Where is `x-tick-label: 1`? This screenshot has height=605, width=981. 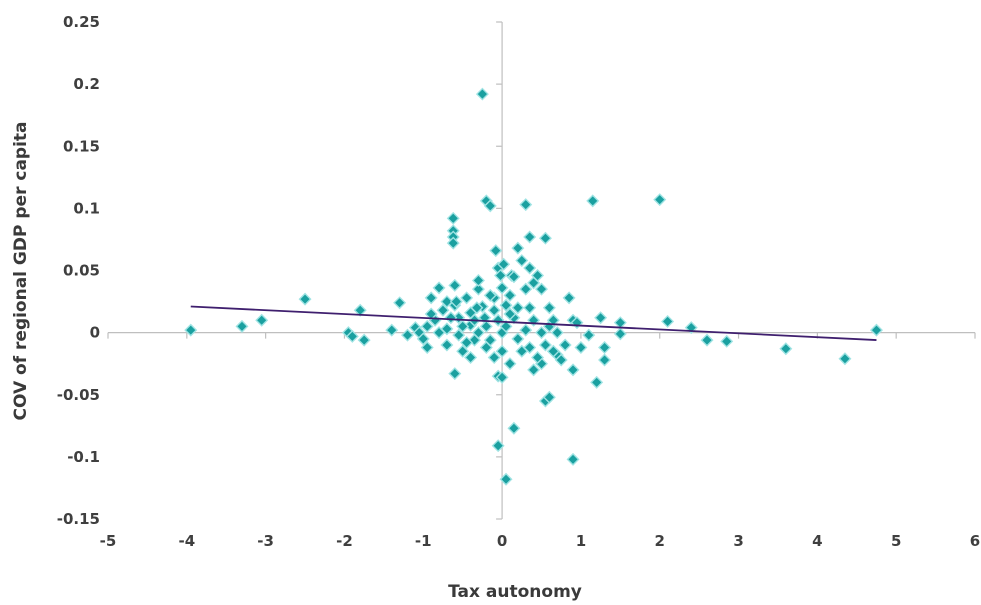
x-tick-label: 1 is located at coordinates (581, 541).